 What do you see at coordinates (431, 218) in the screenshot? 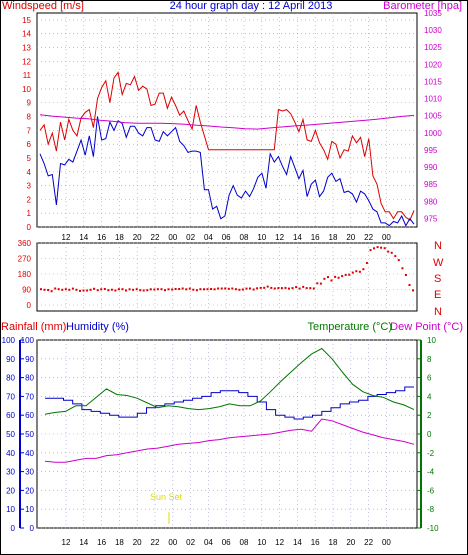
I see `barometer-tick-label: 975` at bounding box center [431, 218].